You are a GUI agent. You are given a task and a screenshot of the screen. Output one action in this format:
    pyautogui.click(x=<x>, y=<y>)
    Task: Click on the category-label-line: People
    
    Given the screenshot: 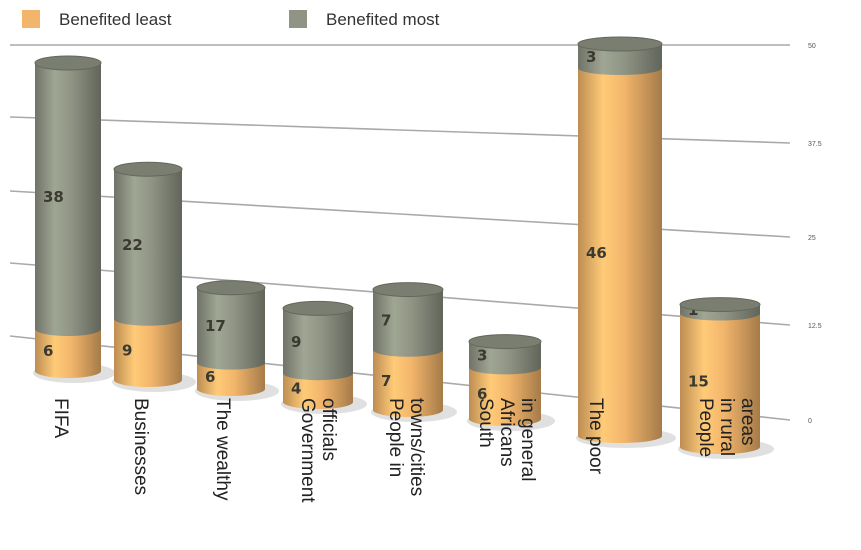 What is the action you would take?
    pyautogui.click(x=705, y=427)
    